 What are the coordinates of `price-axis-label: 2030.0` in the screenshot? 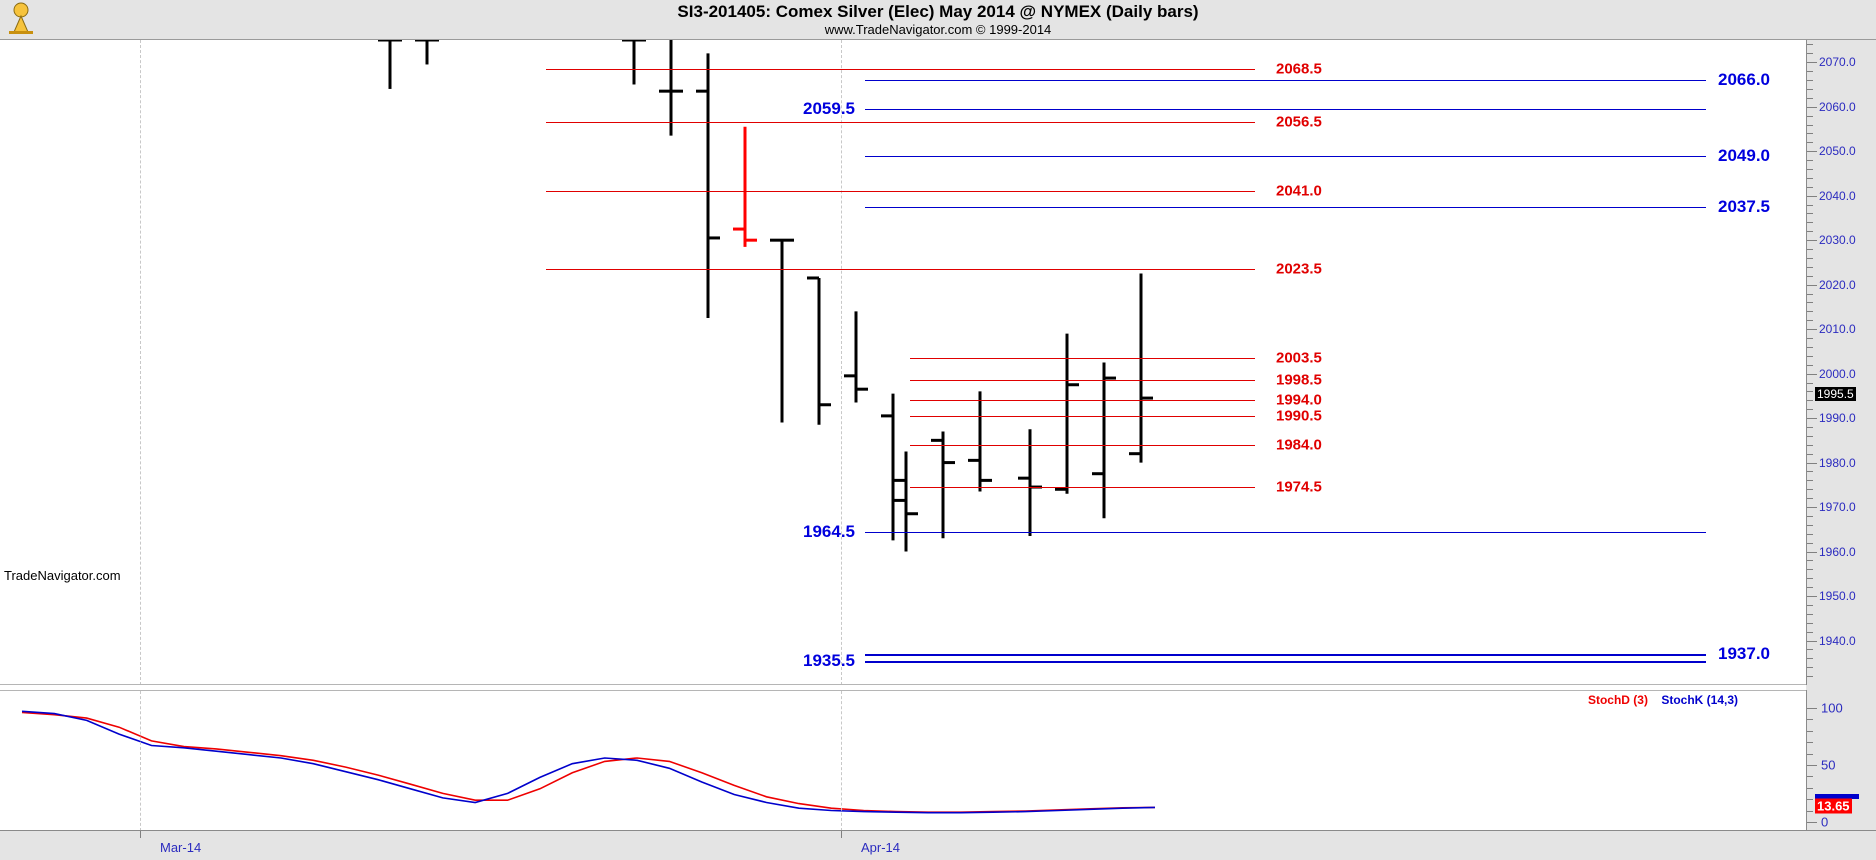 It's located at (1837, 240).